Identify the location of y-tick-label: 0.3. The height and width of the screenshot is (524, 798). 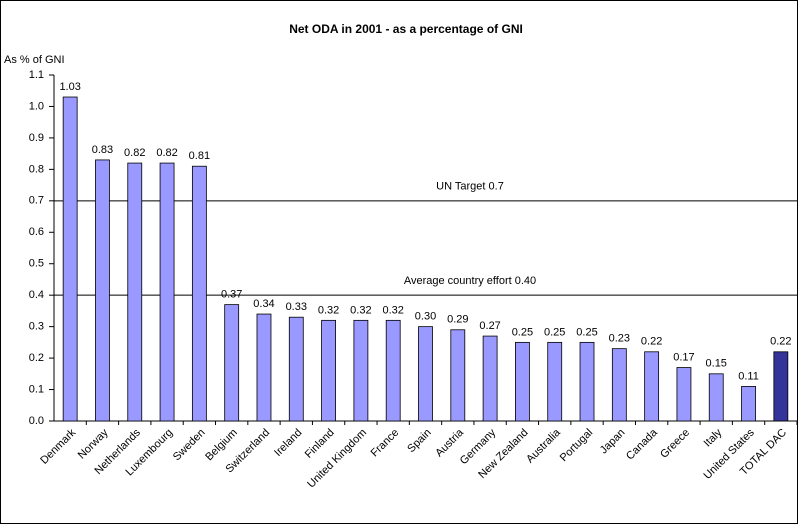
(36, 327).